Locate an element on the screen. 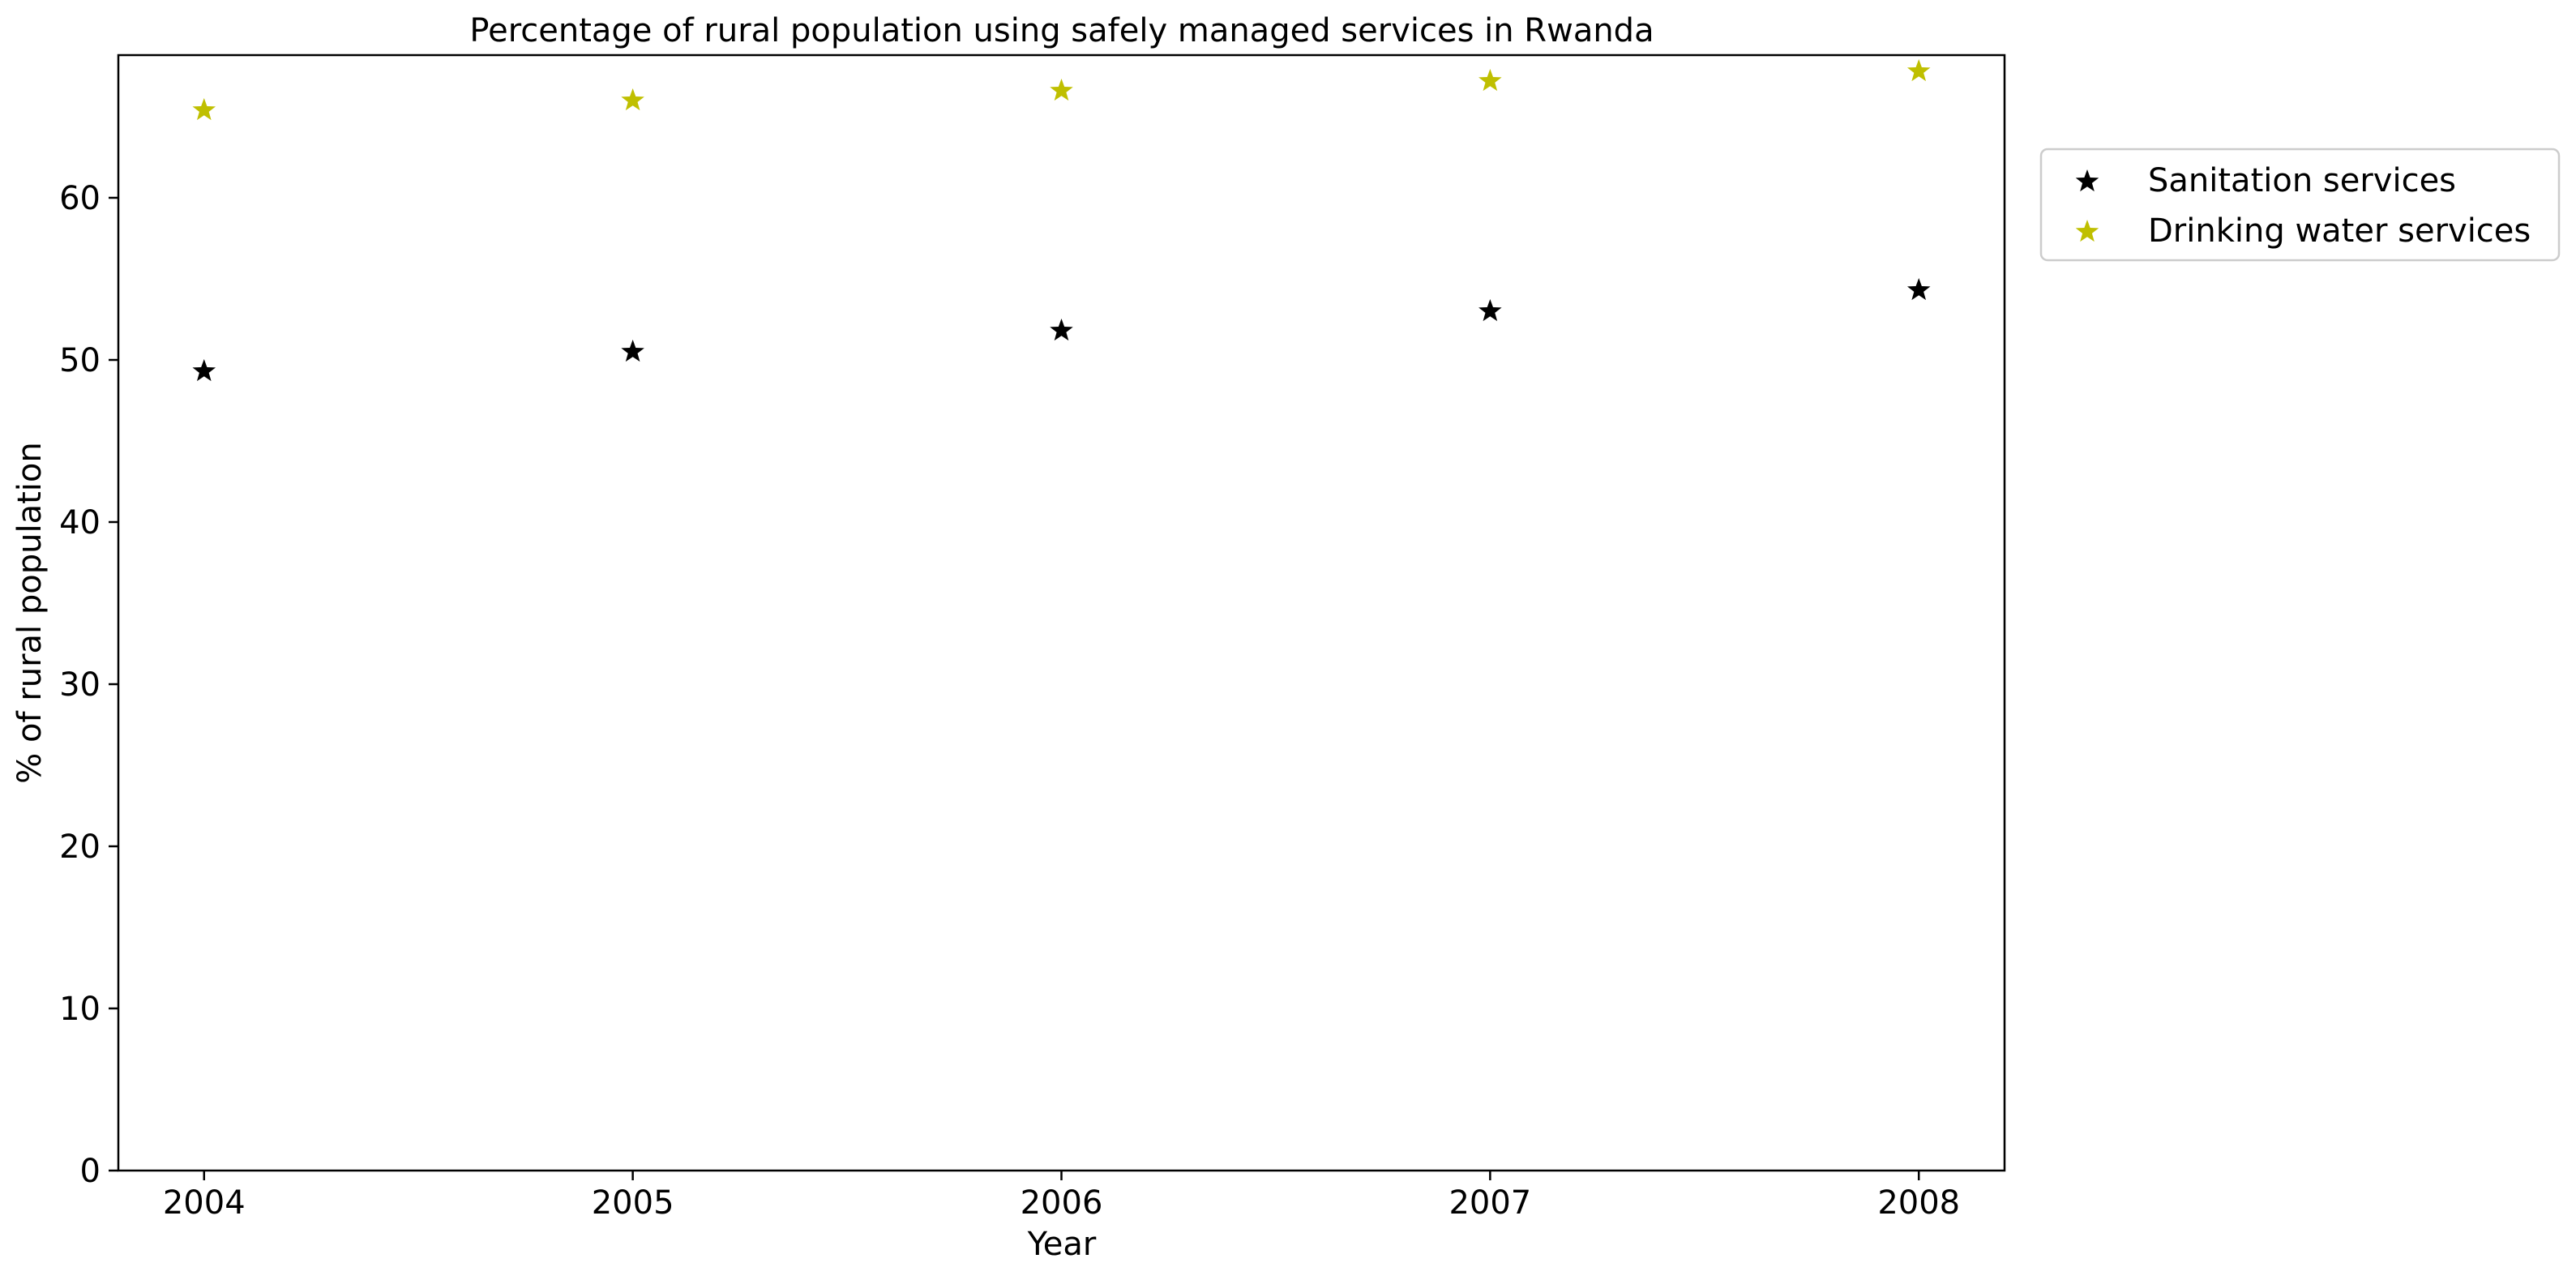 The height and width of the screenshot is (1280, 2576). x-tick-label: 2004 is located at coordinates (204, 1203).